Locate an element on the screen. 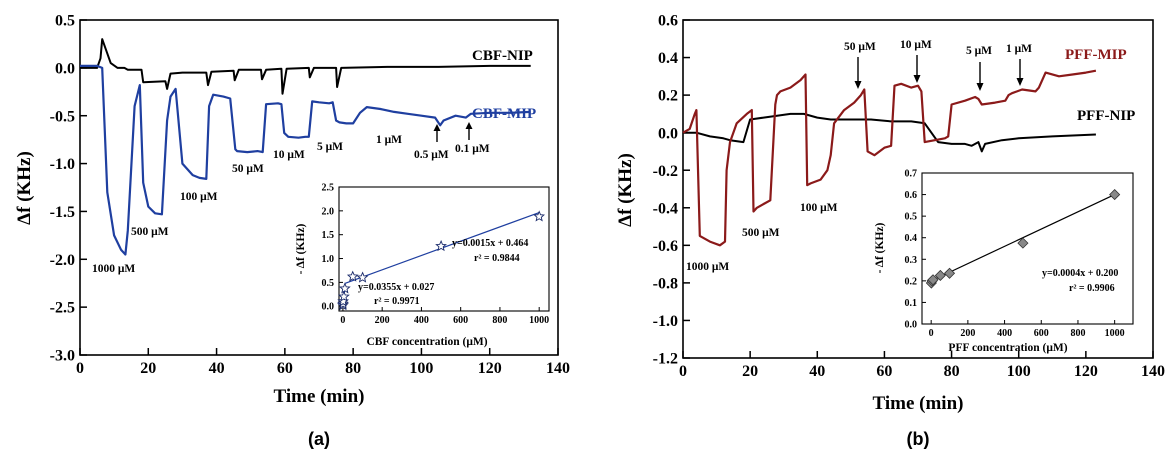 This screenshot has height=459, width=1171. panel-a-y-tick-label: -0.5 is located at coordinates (62, 116).